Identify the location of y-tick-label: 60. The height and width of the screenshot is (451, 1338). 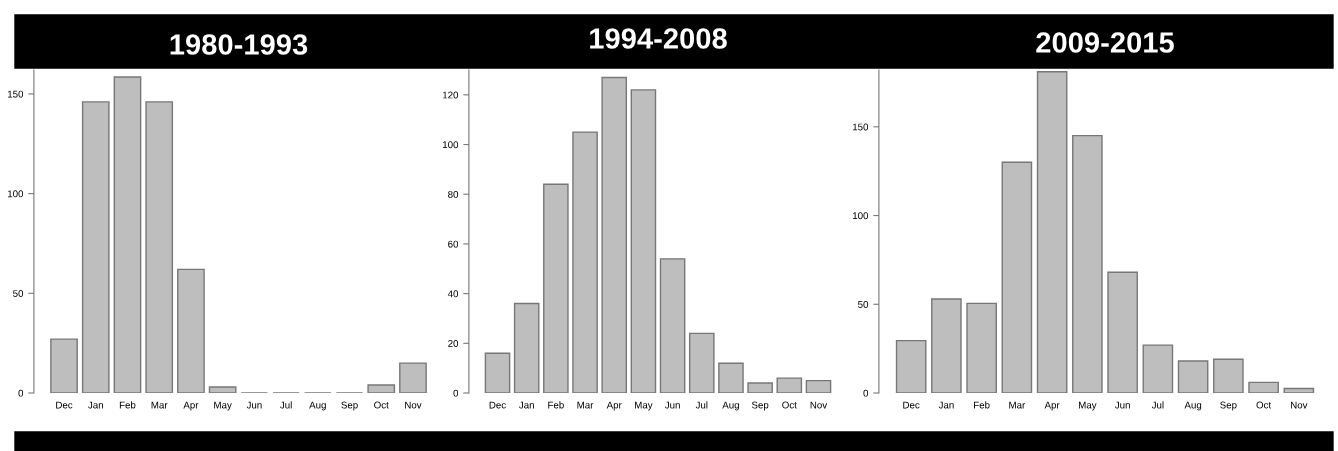
(453, 244).